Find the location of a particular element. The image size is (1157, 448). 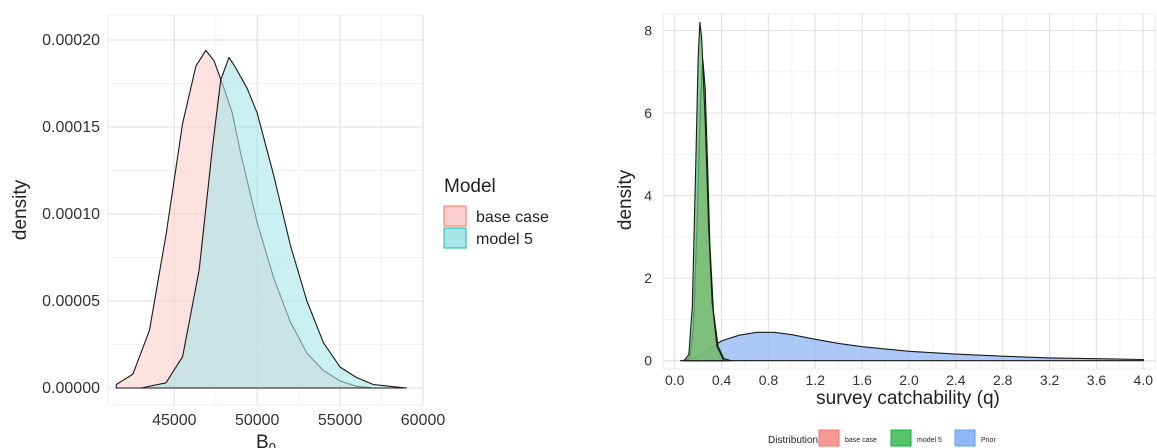

x-tick-label: 2.8 is located at coordinates (1003, 380).